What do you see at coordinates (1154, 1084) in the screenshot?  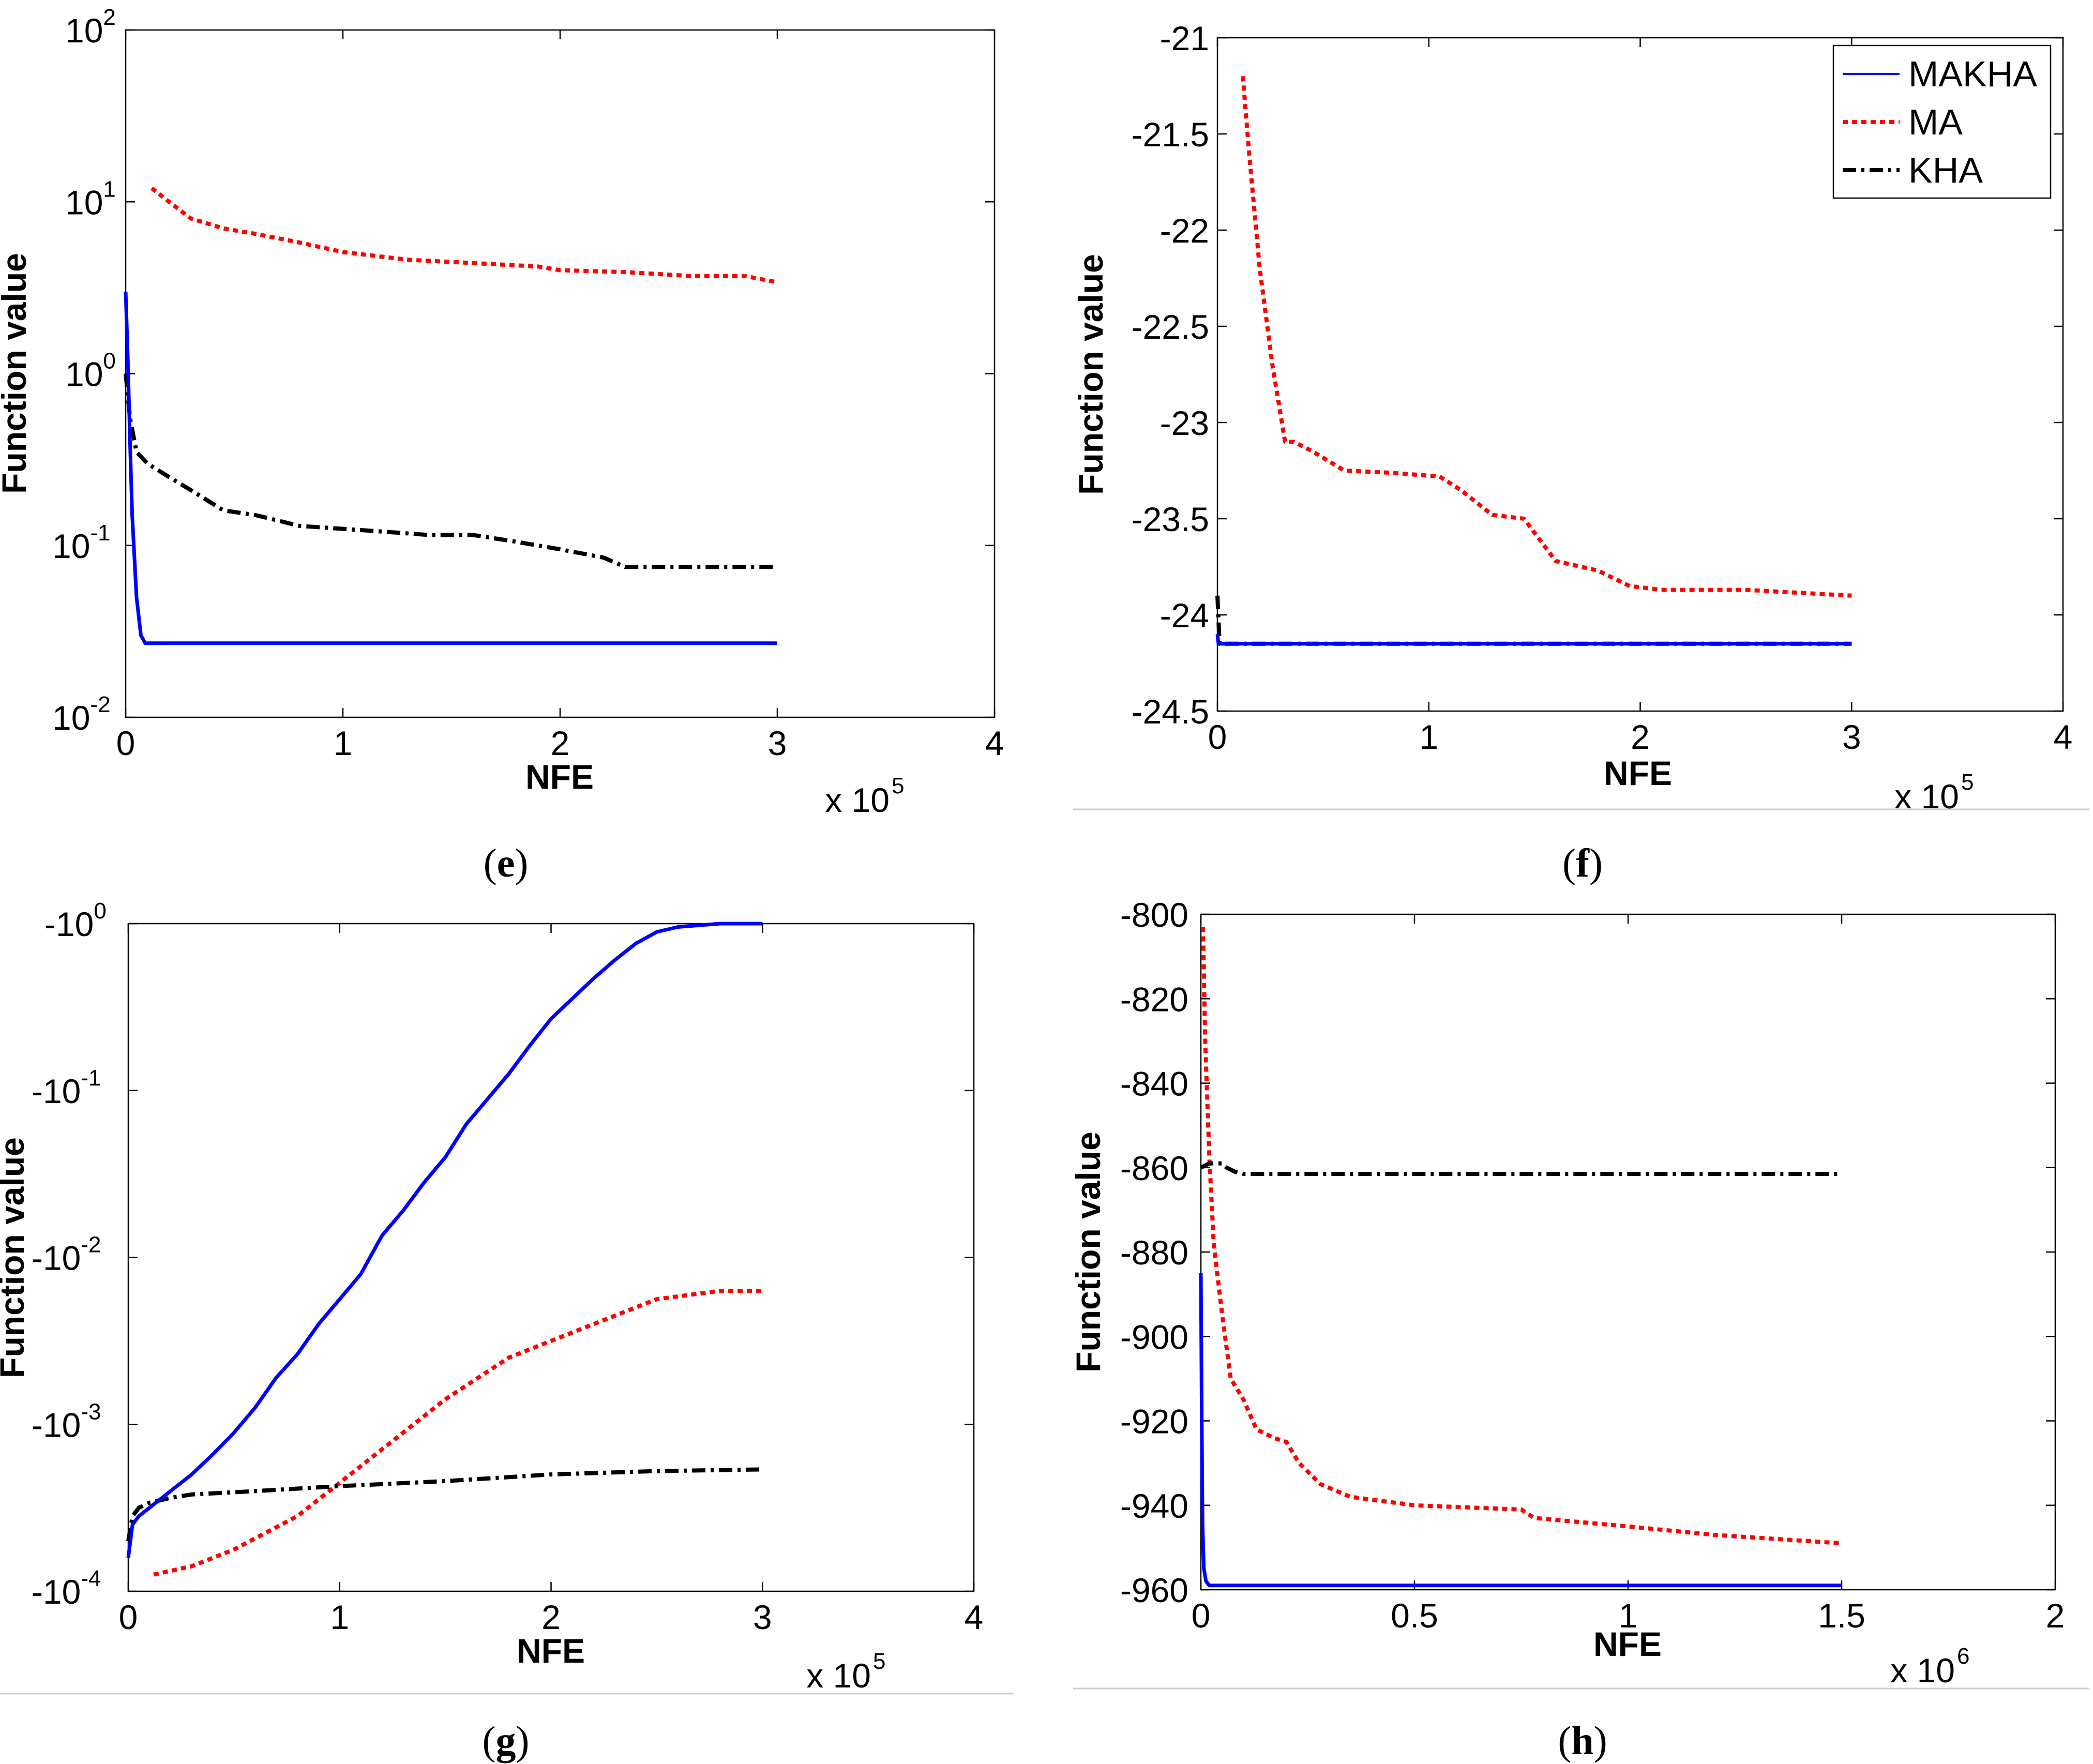 I see `y-tick-label: -840` at bounding box center [1154, 1084].